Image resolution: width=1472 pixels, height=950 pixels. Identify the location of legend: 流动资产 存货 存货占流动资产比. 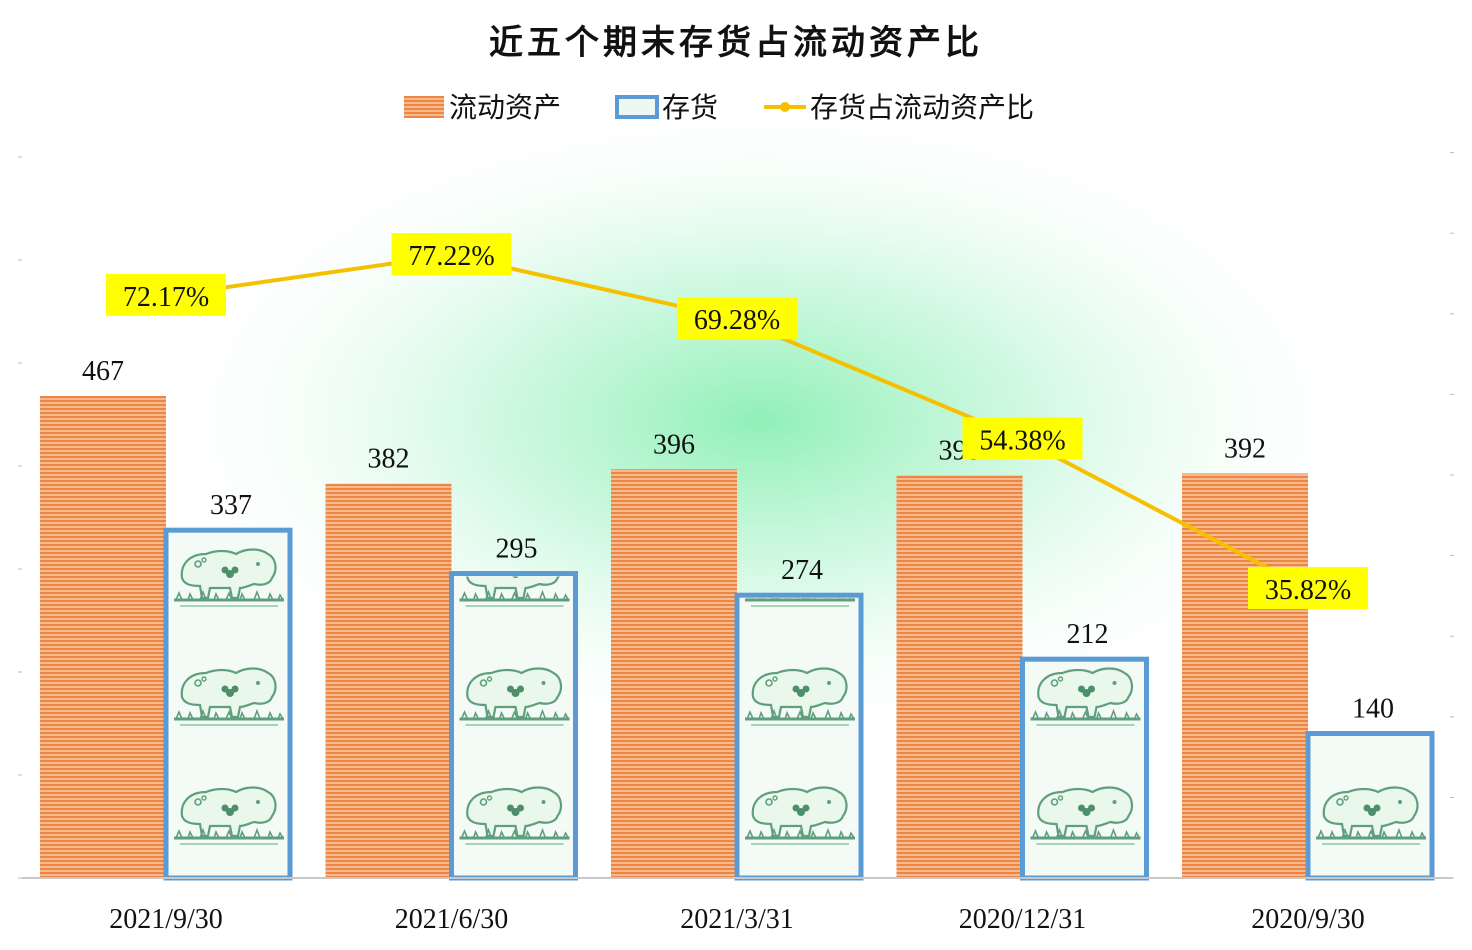
(719, 107).